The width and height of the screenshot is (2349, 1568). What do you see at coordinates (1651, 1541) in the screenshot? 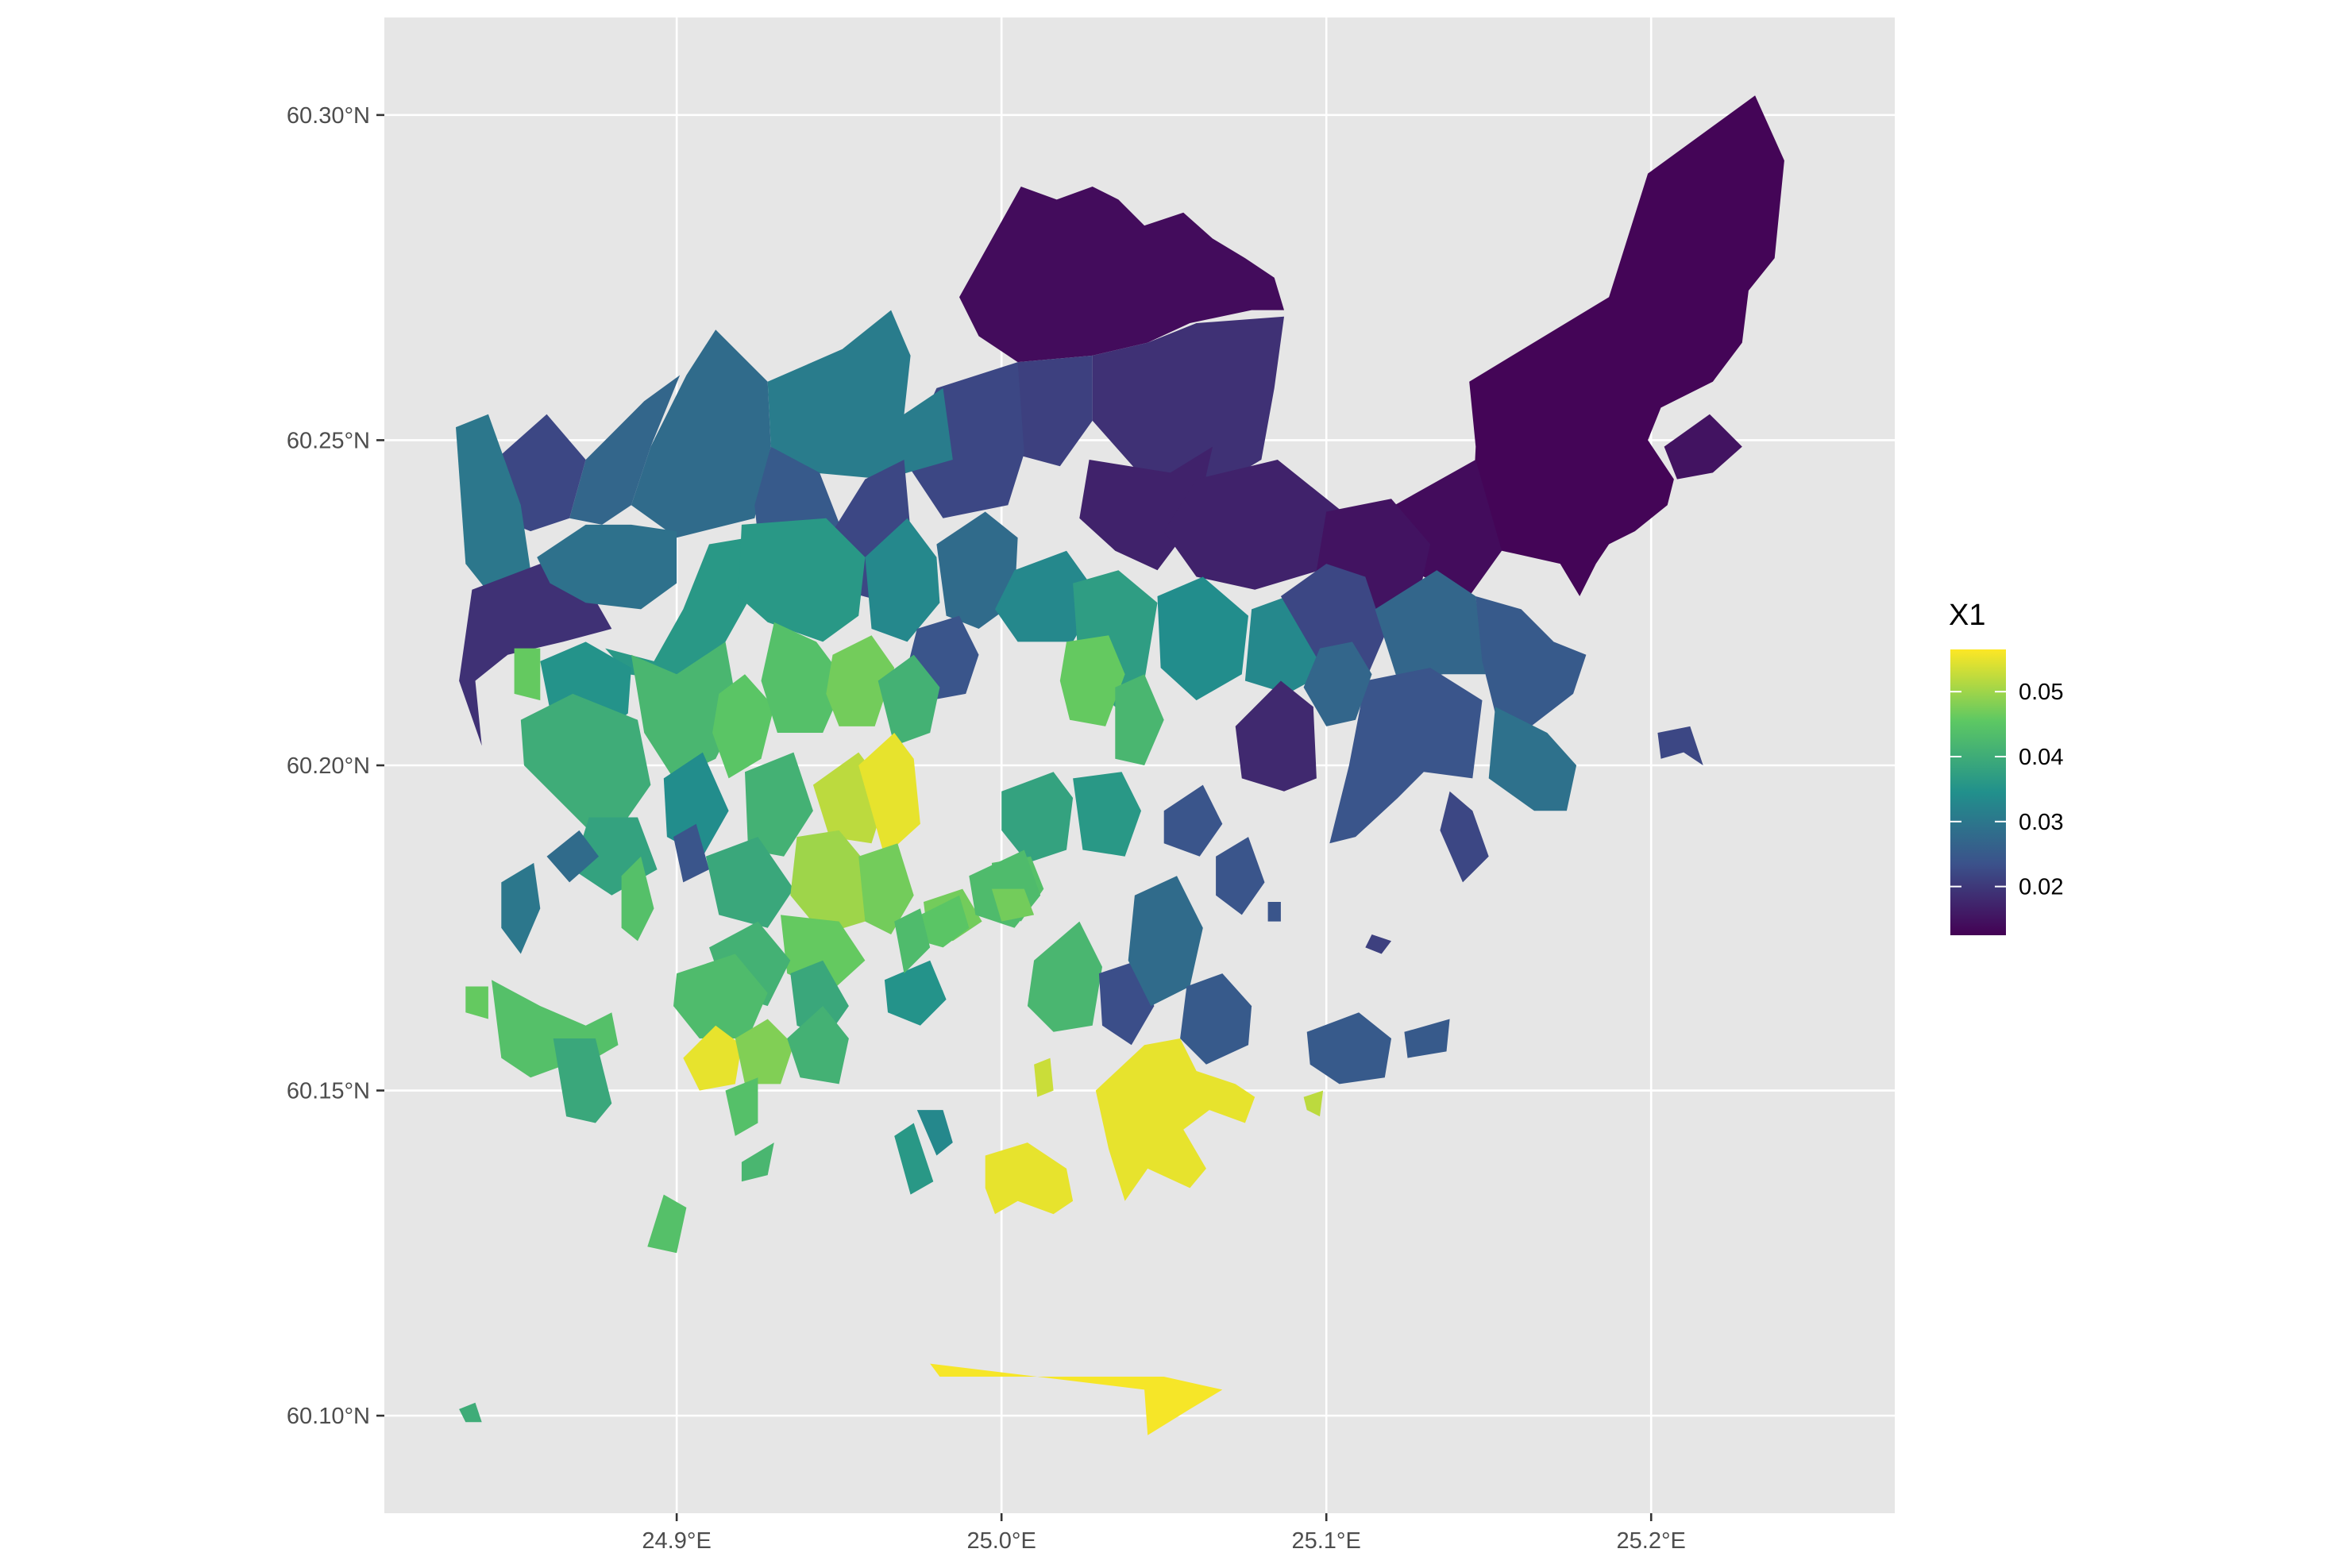
I see `x-tick-label: 25.2°E` at bounding box center [1651, 1541].